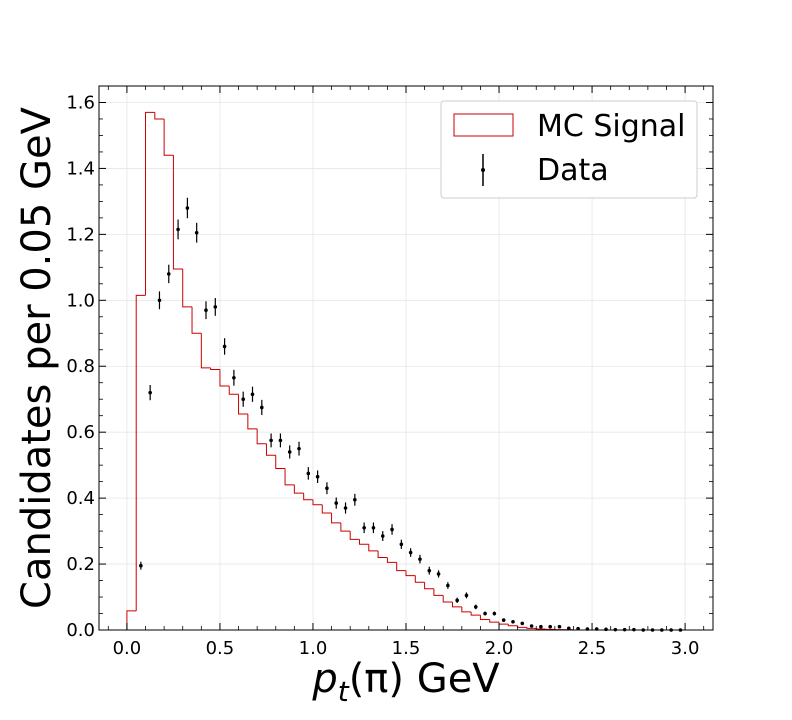  I want to click on legend-swatch-data-marker, so click(483, 170).